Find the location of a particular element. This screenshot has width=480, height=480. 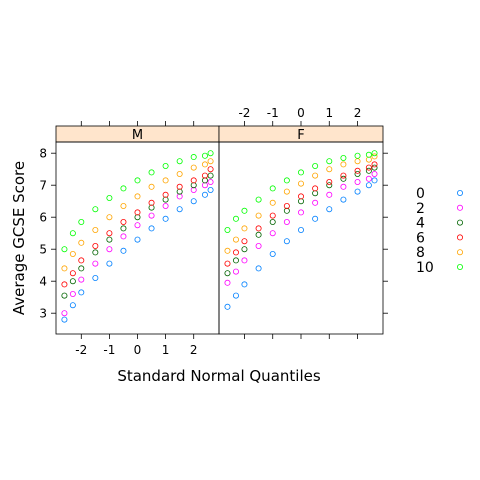

x-tick-label-top: 2 is located at coordinates (358, 113).